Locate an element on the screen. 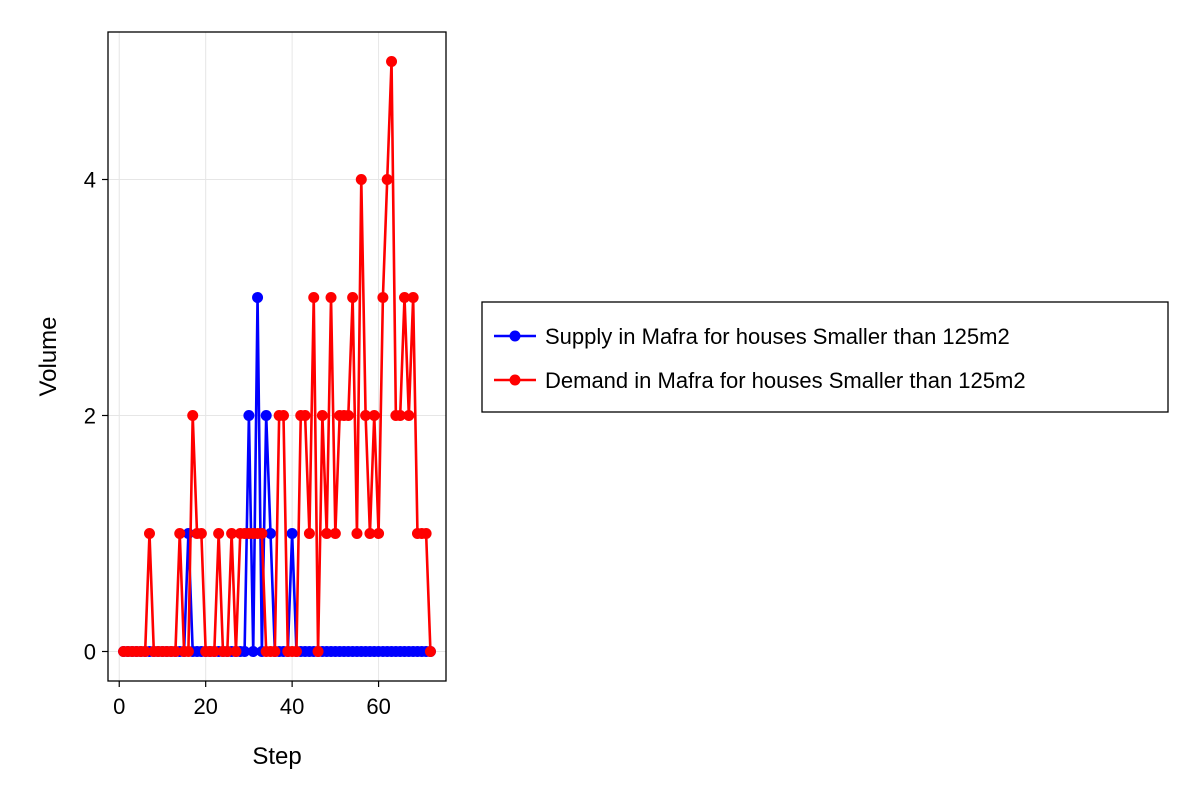 This screenshot has width=1200, height=805. y-tick-label: 0 is located at coordinates (90, 652).